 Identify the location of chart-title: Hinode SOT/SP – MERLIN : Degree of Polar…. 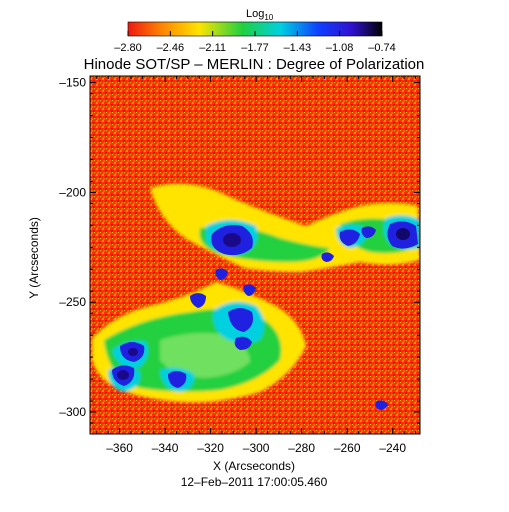
(254, 64).